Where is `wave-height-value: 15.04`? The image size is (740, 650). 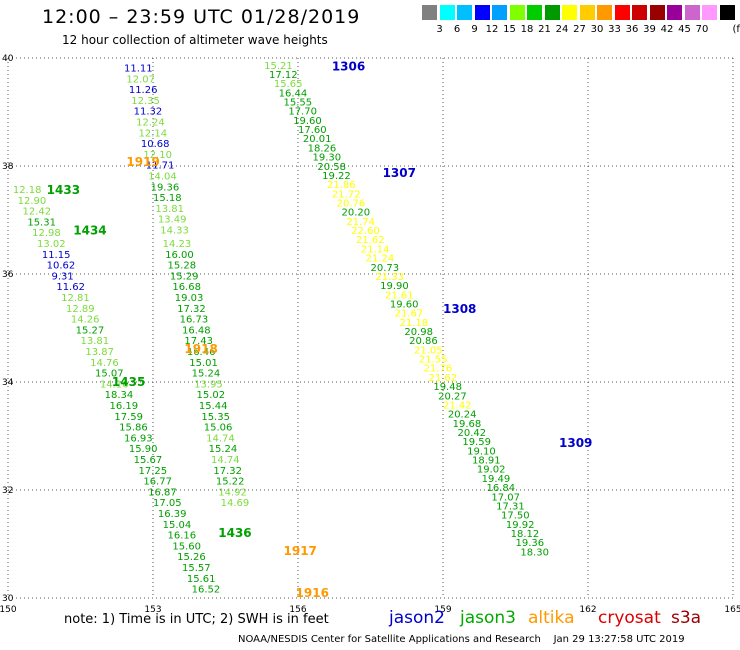 wave-height-value: 15.04 is located at coordinates (177, 525).